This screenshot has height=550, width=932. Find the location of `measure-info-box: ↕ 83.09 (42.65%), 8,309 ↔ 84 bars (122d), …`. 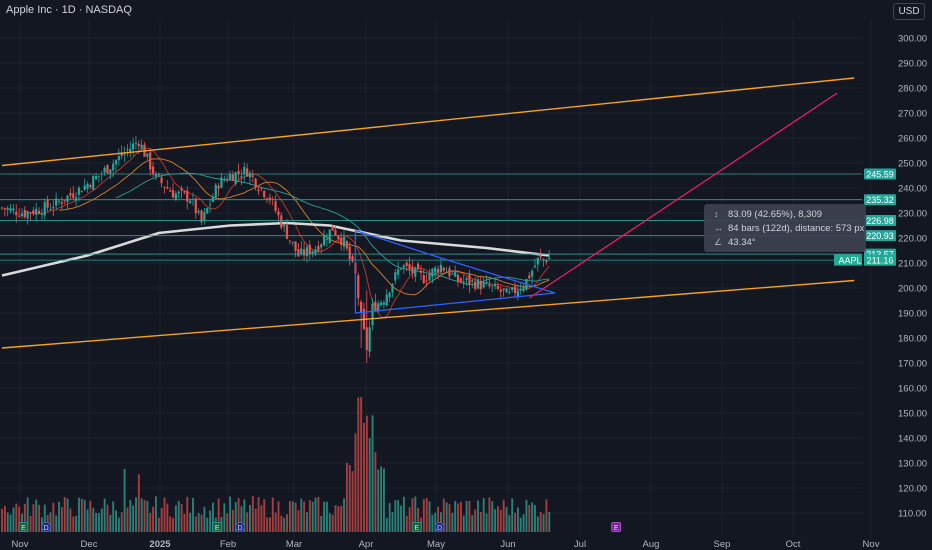

measure-info-box: ↕ 83.09 (42.65%), 8,309 ↔ 84 bars (122d), … is located at coordinates (785, 228).